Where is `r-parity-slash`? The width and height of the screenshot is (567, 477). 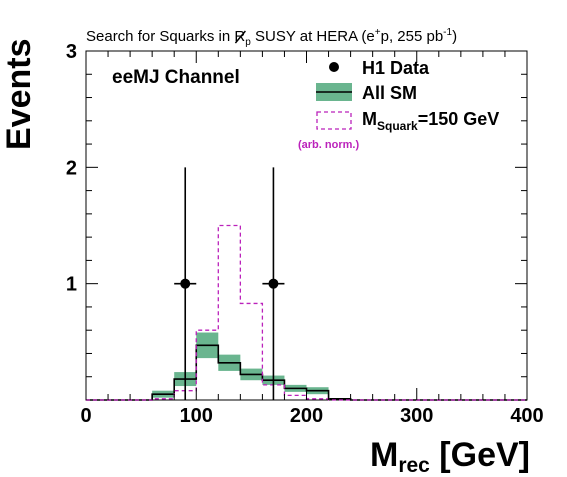 r-parity-slash is located at coordinates (240, 37).